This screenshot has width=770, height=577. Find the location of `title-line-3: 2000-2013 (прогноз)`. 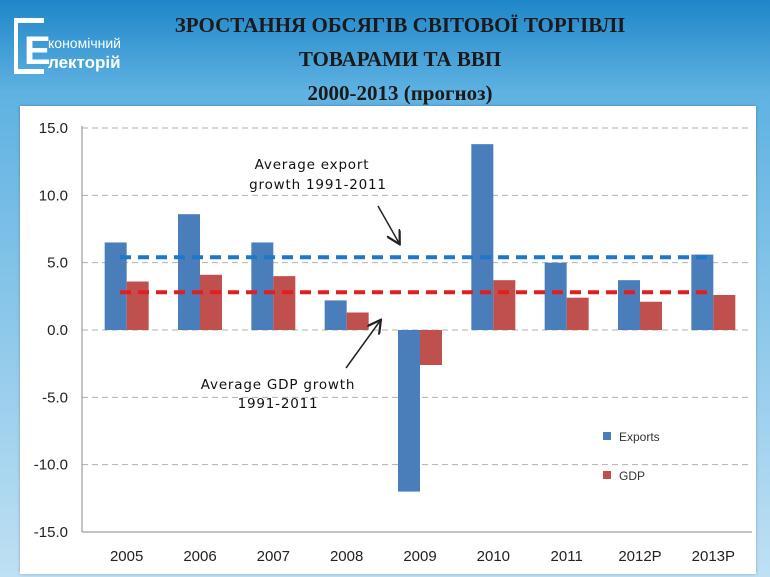

title-line-3: 2000-2013 (прогноз) is located at coordinates (400, 93).